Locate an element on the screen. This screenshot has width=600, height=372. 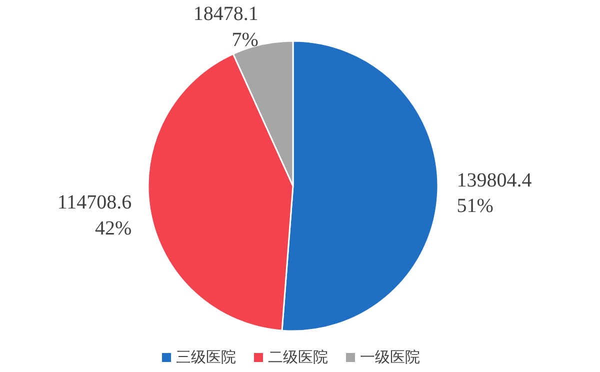
legend-label: 一级医院 is located at coordinates (390, 357).